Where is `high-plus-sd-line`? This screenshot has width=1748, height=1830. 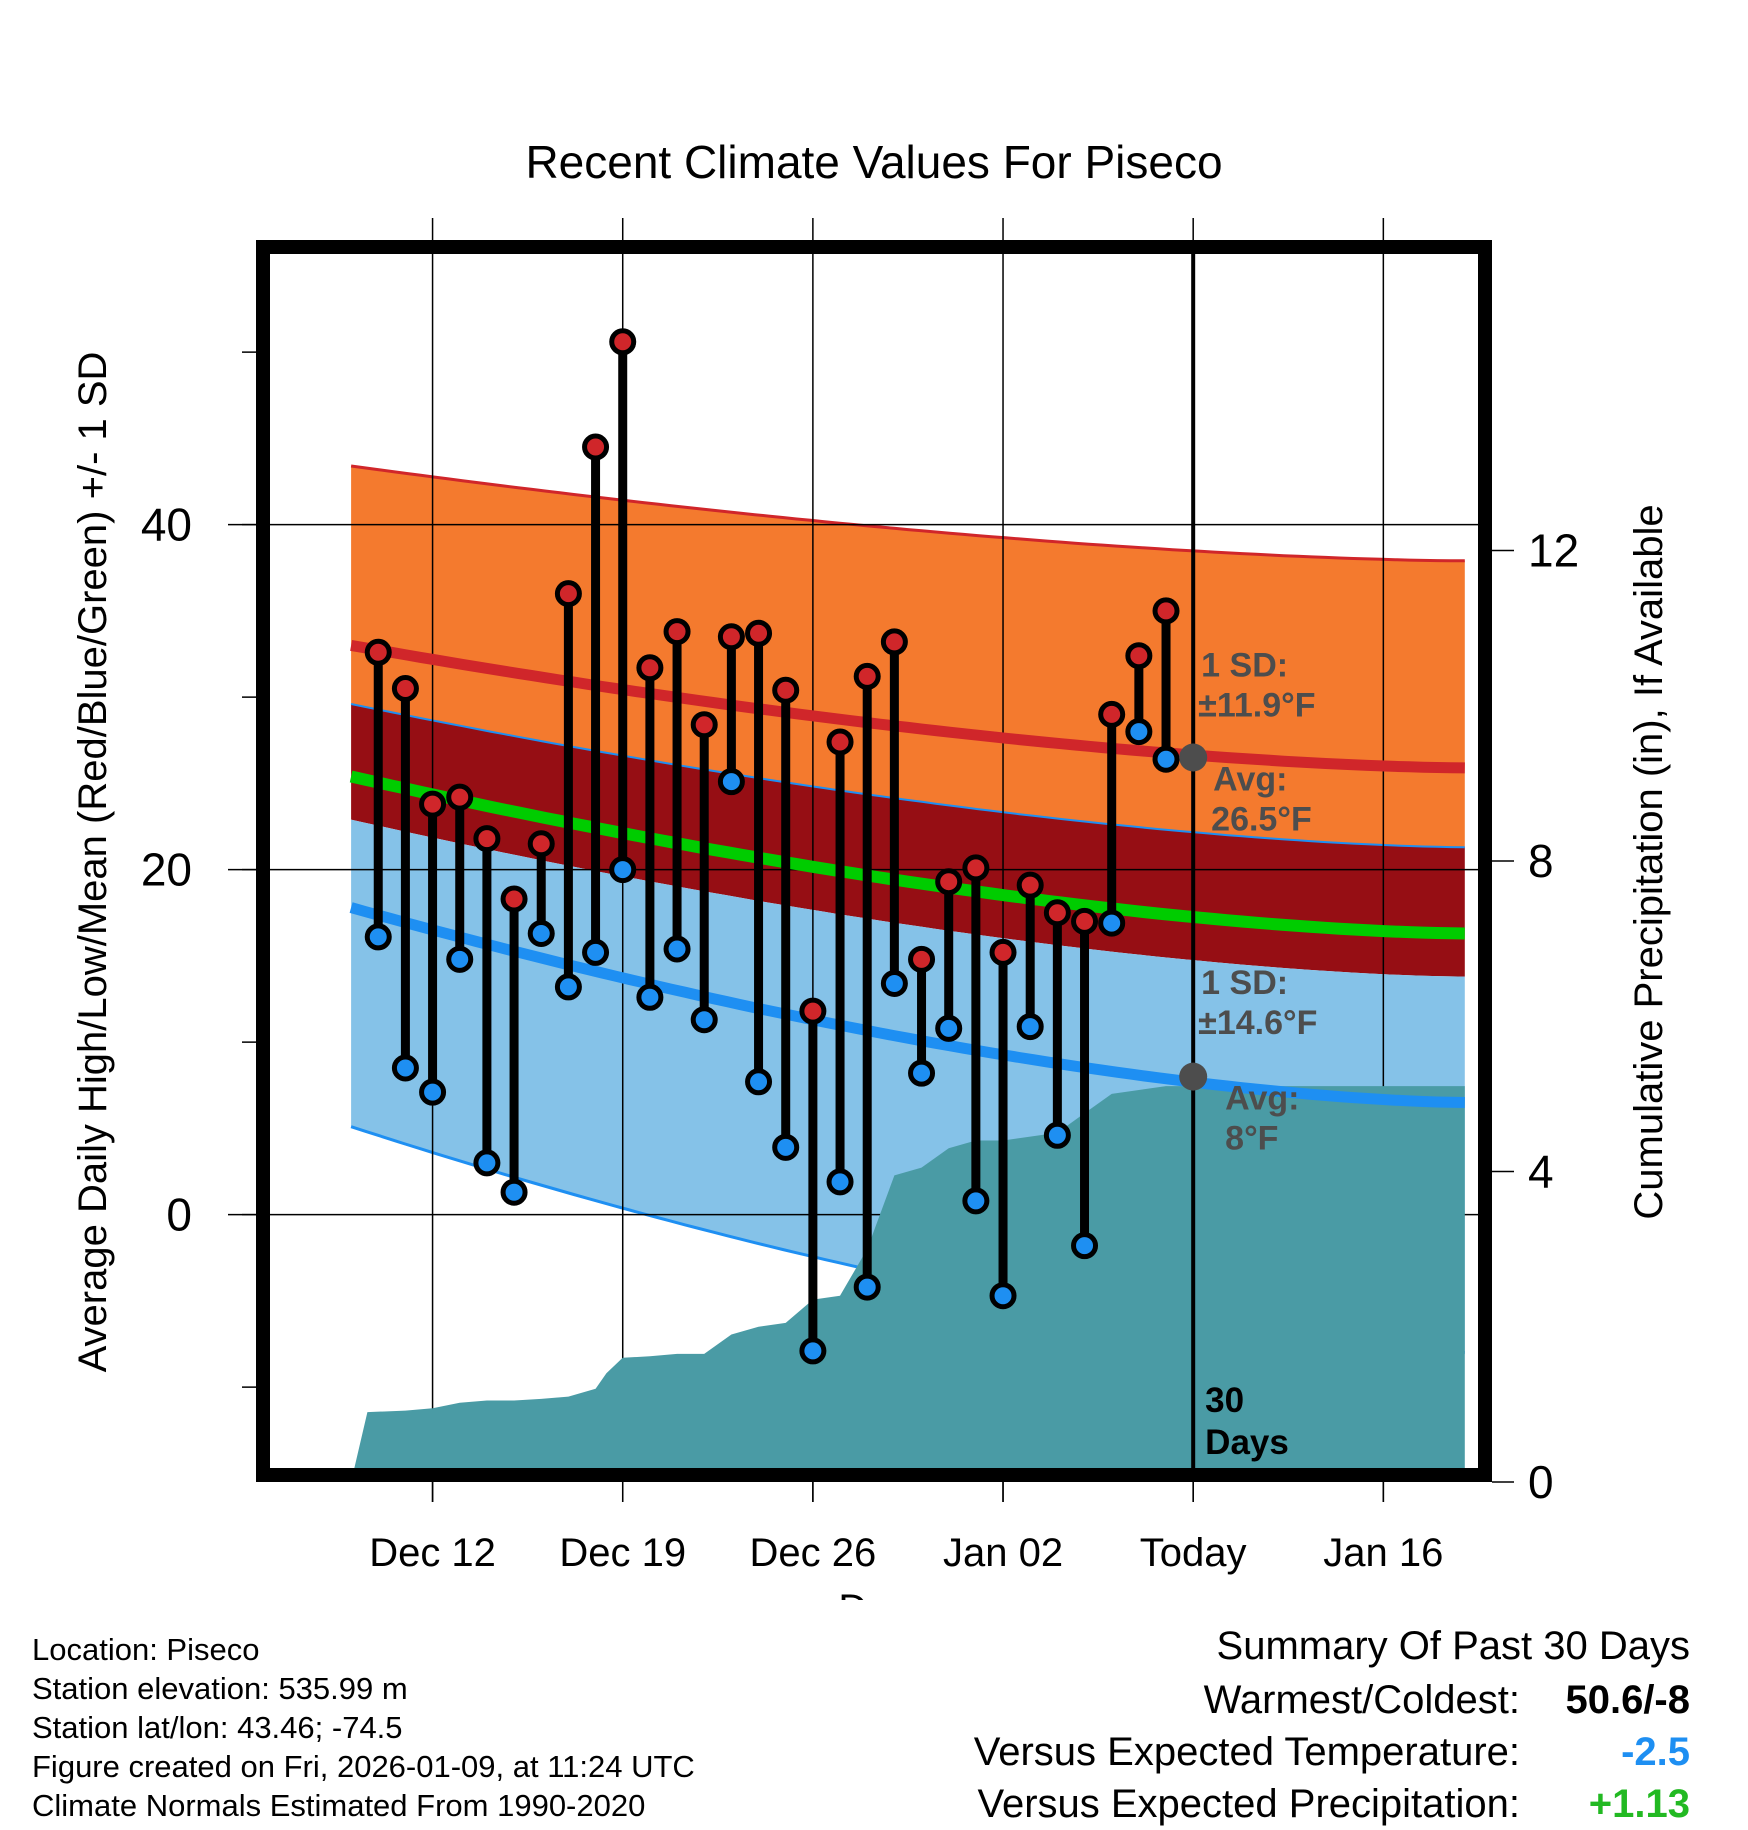
high-plus-sd-line is located at coordinates (907, 513).